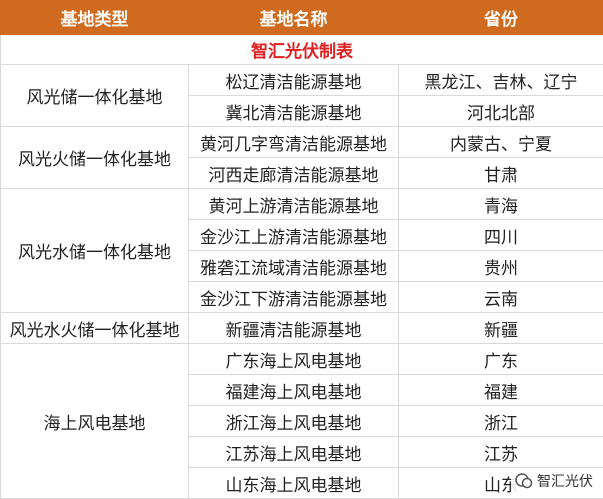 This screenshot has width=603, height=499. I want to click on header-cell: 基地类型, so click(94, 17).